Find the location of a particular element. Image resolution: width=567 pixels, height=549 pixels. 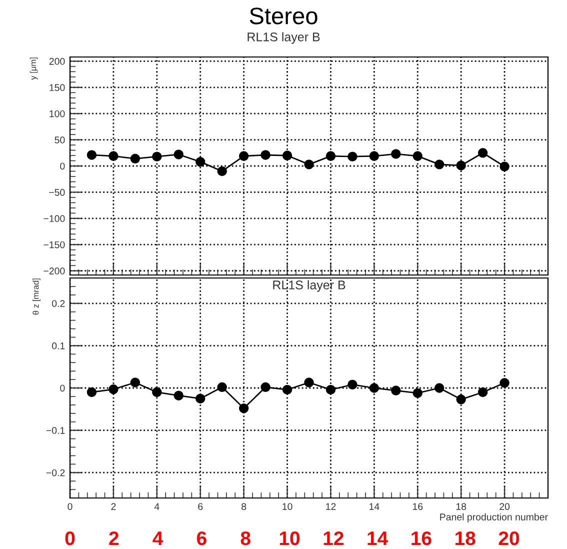

text: 10 is located at coordinates (287, 506).